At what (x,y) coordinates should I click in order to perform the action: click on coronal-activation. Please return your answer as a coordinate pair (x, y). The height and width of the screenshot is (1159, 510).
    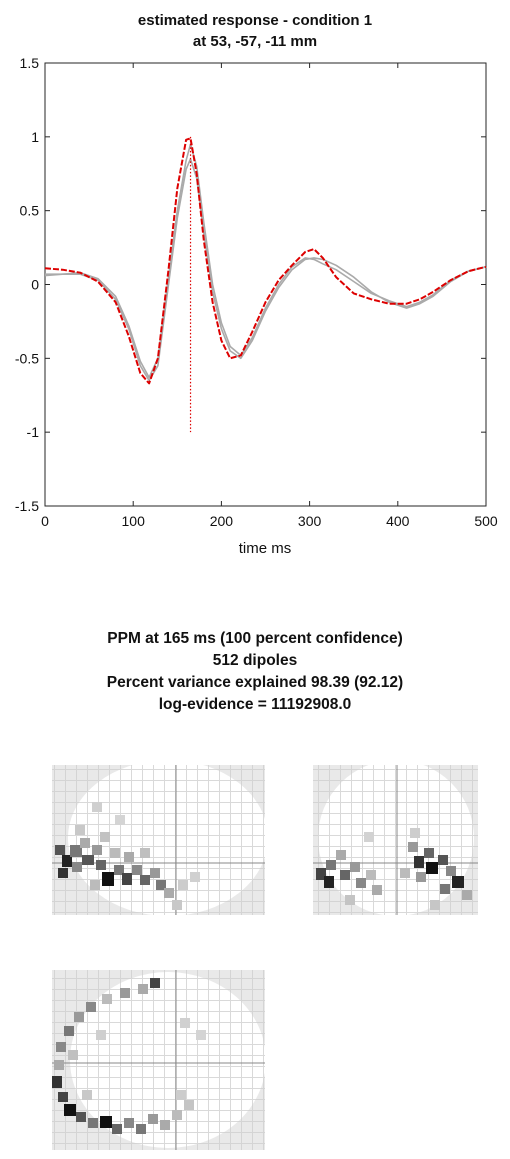
    Looking at the image, I should click on (394, 869).